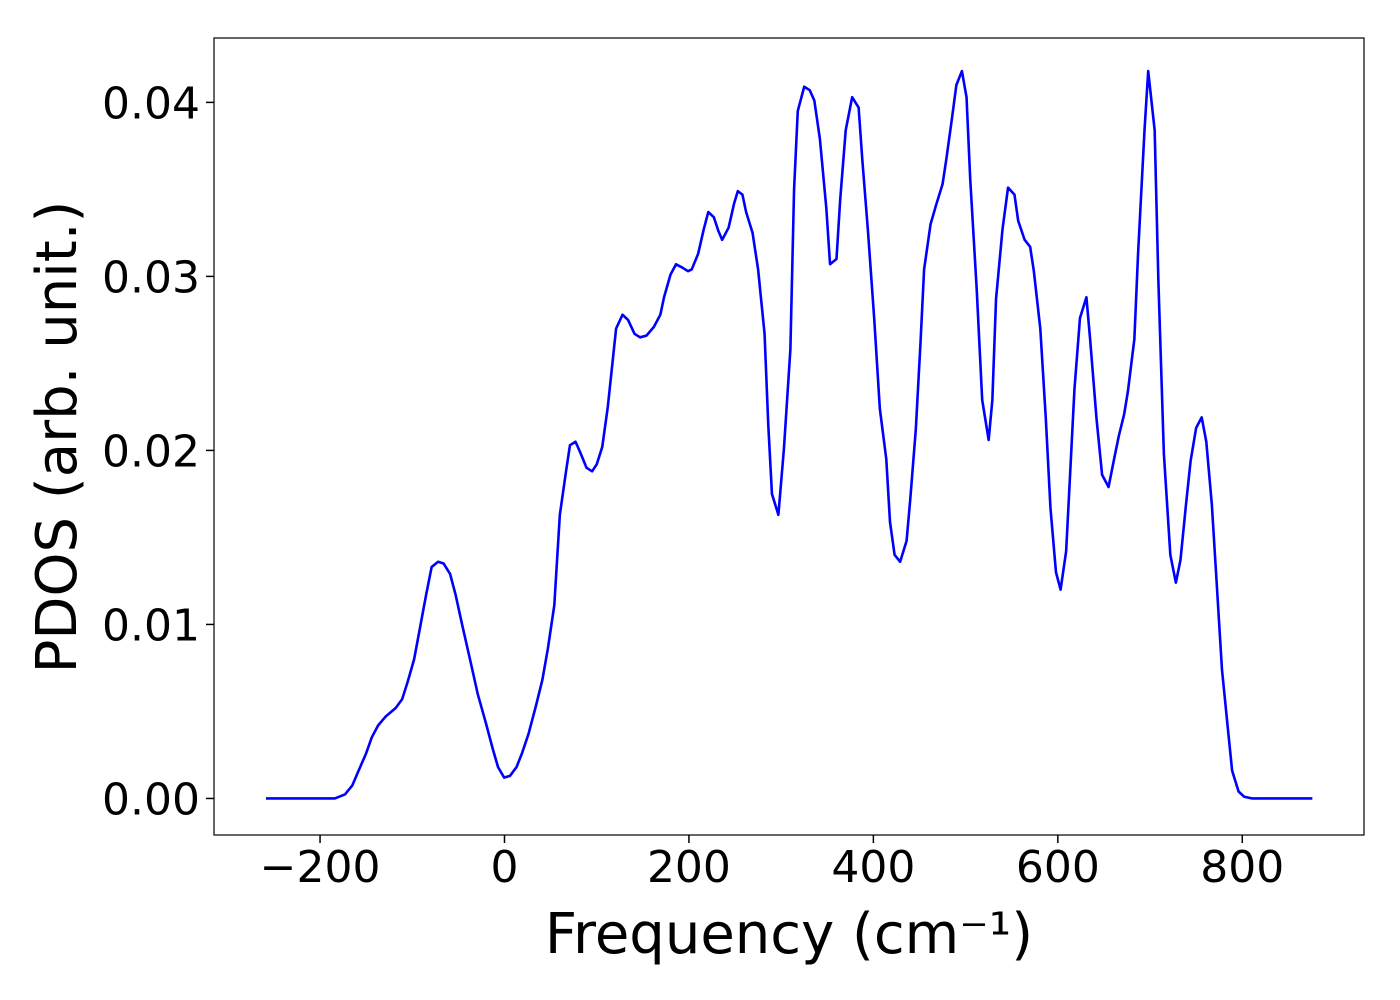 This screenshot has width=1400, height=1000. I want to click on y-tick-label: 0.03, so click(151, 277).